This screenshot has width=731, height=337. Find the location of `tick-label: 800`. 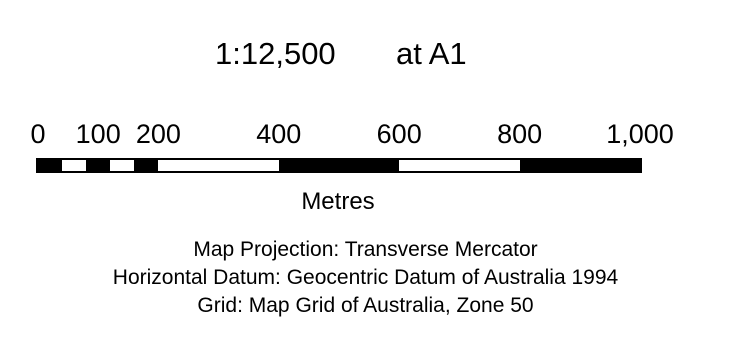

tick-label: 800 is located at coordinates (520, 134).